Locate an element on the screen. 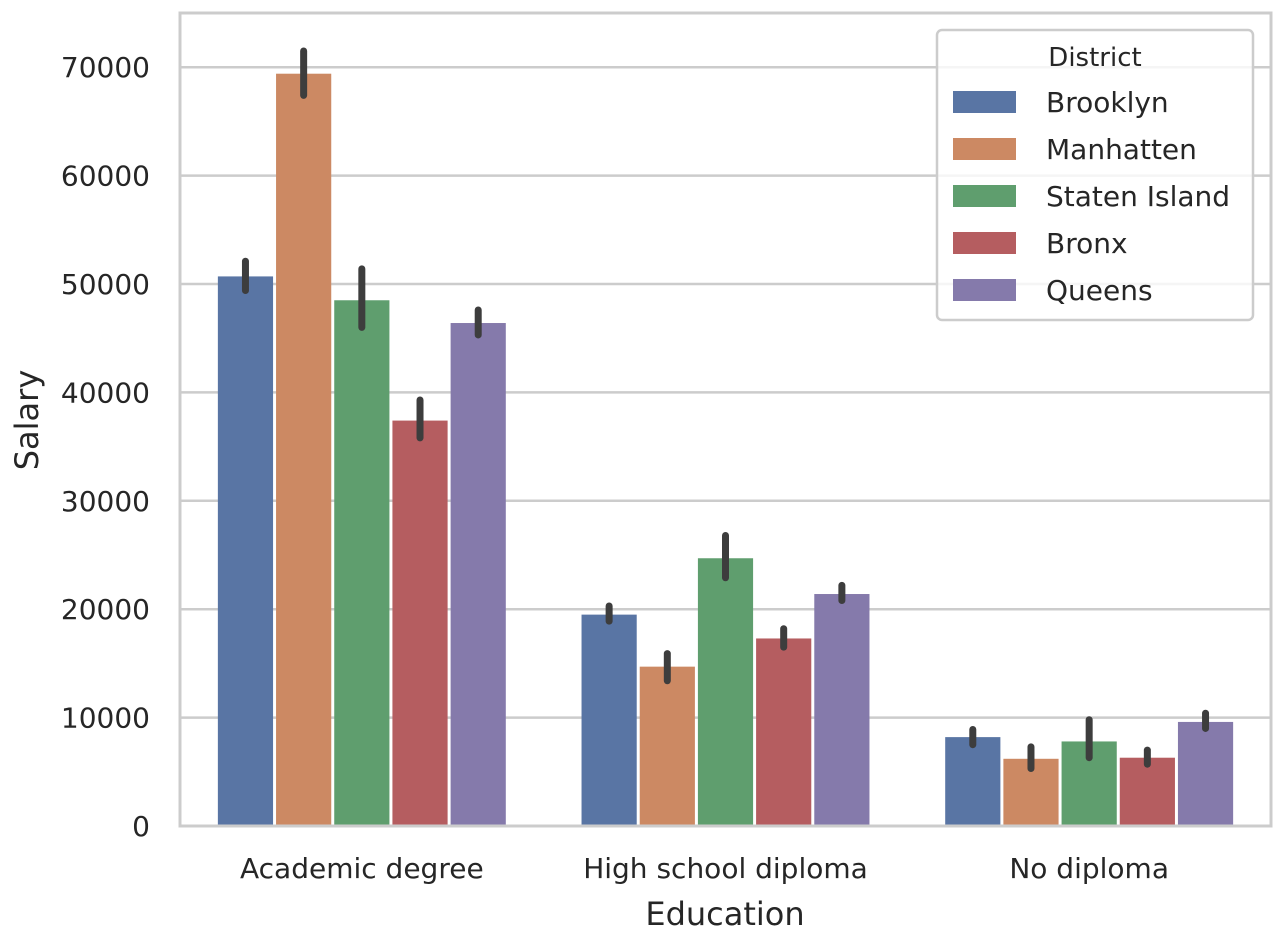  y-tick-label: 40000 is located at coordinates (105, 392).